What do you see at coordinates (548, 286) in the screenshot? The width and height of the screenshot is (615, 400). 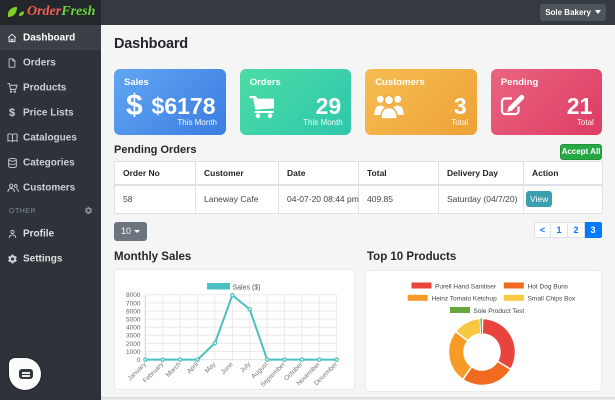 I see `svg-text: Hot Dog Buns` at bounding box center [548, 286].